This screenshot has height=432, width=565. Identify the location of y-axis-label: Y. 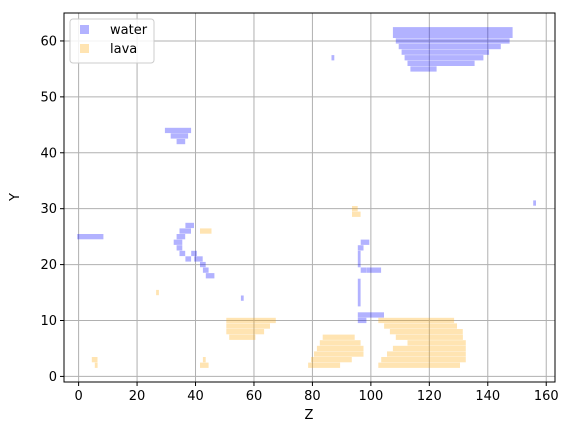
(15, 197).